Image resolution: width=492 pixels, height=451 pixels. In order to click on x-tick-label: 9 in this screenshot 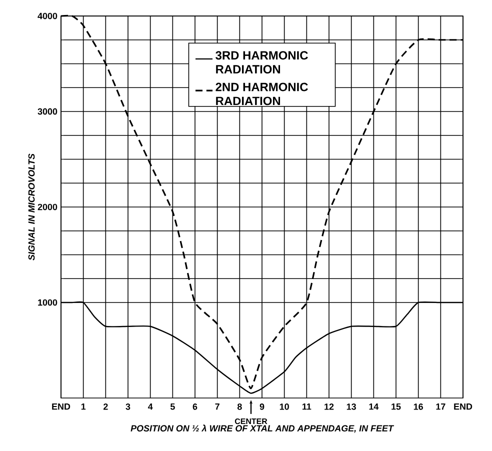, I will do `click(262, 407)`.